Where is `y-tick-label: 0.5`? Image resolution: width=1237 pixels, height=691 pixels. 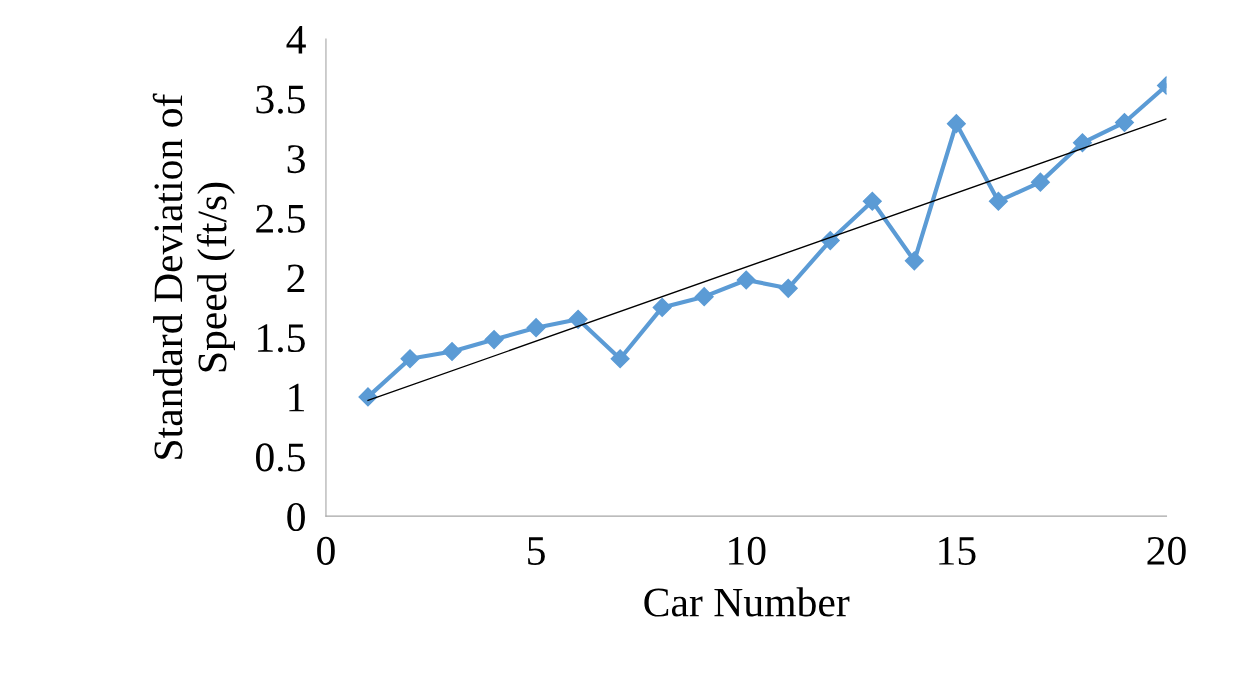 y-tick-label: 0.5 is located at coordinates (280, 457).